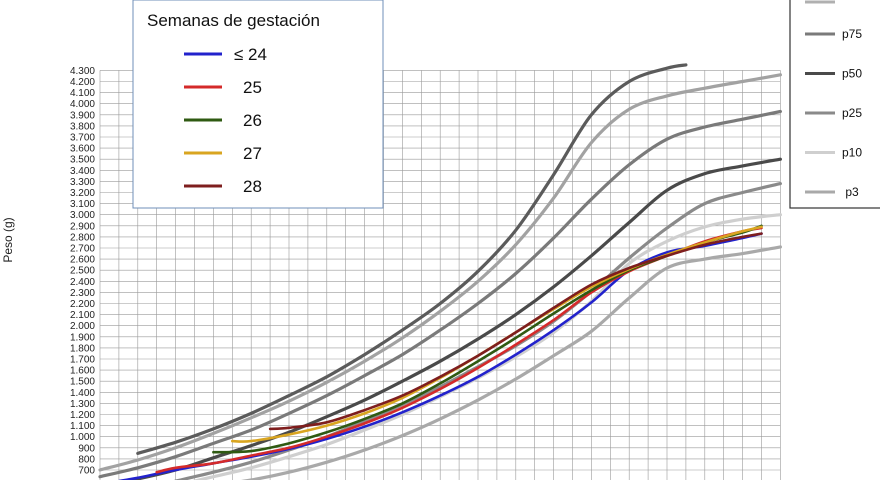 This screenshot has height=480, width=880. Describe the element at coordinates (86, 459) in the screenshot. I see `y-tick-label: 800` at that location.